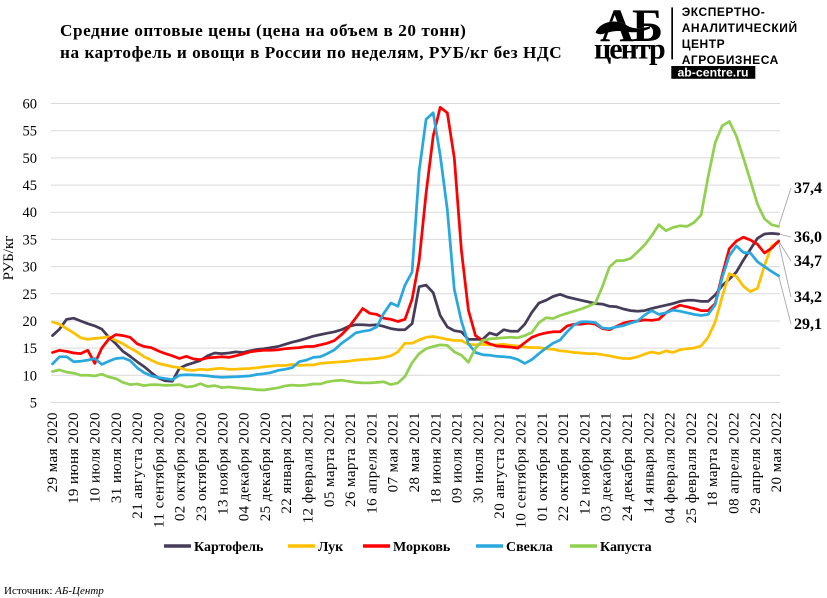  I want to click on svg-text: 04 декабря 2020, so click(245, 466).